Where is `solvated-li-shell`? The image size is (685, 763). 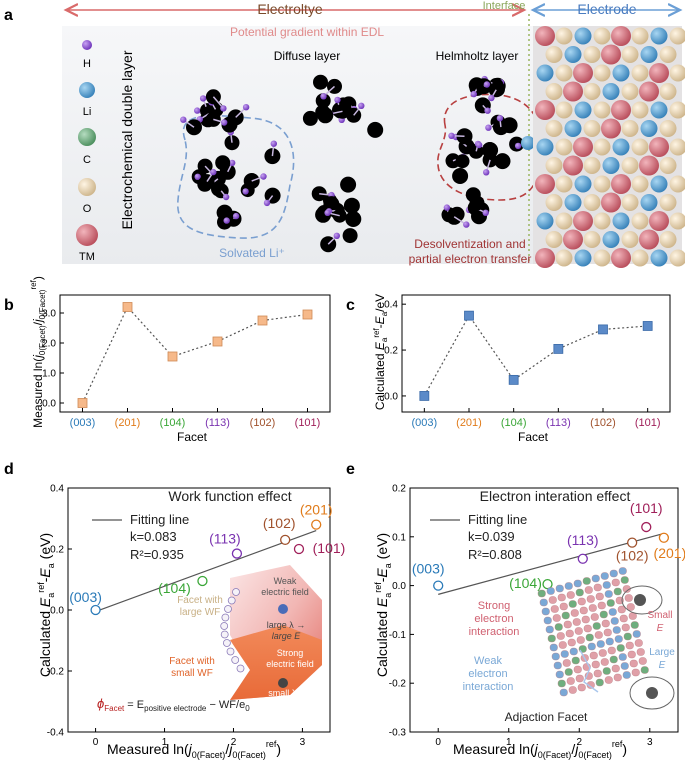
solvated-li-shell is located at coordinates (236, 176).